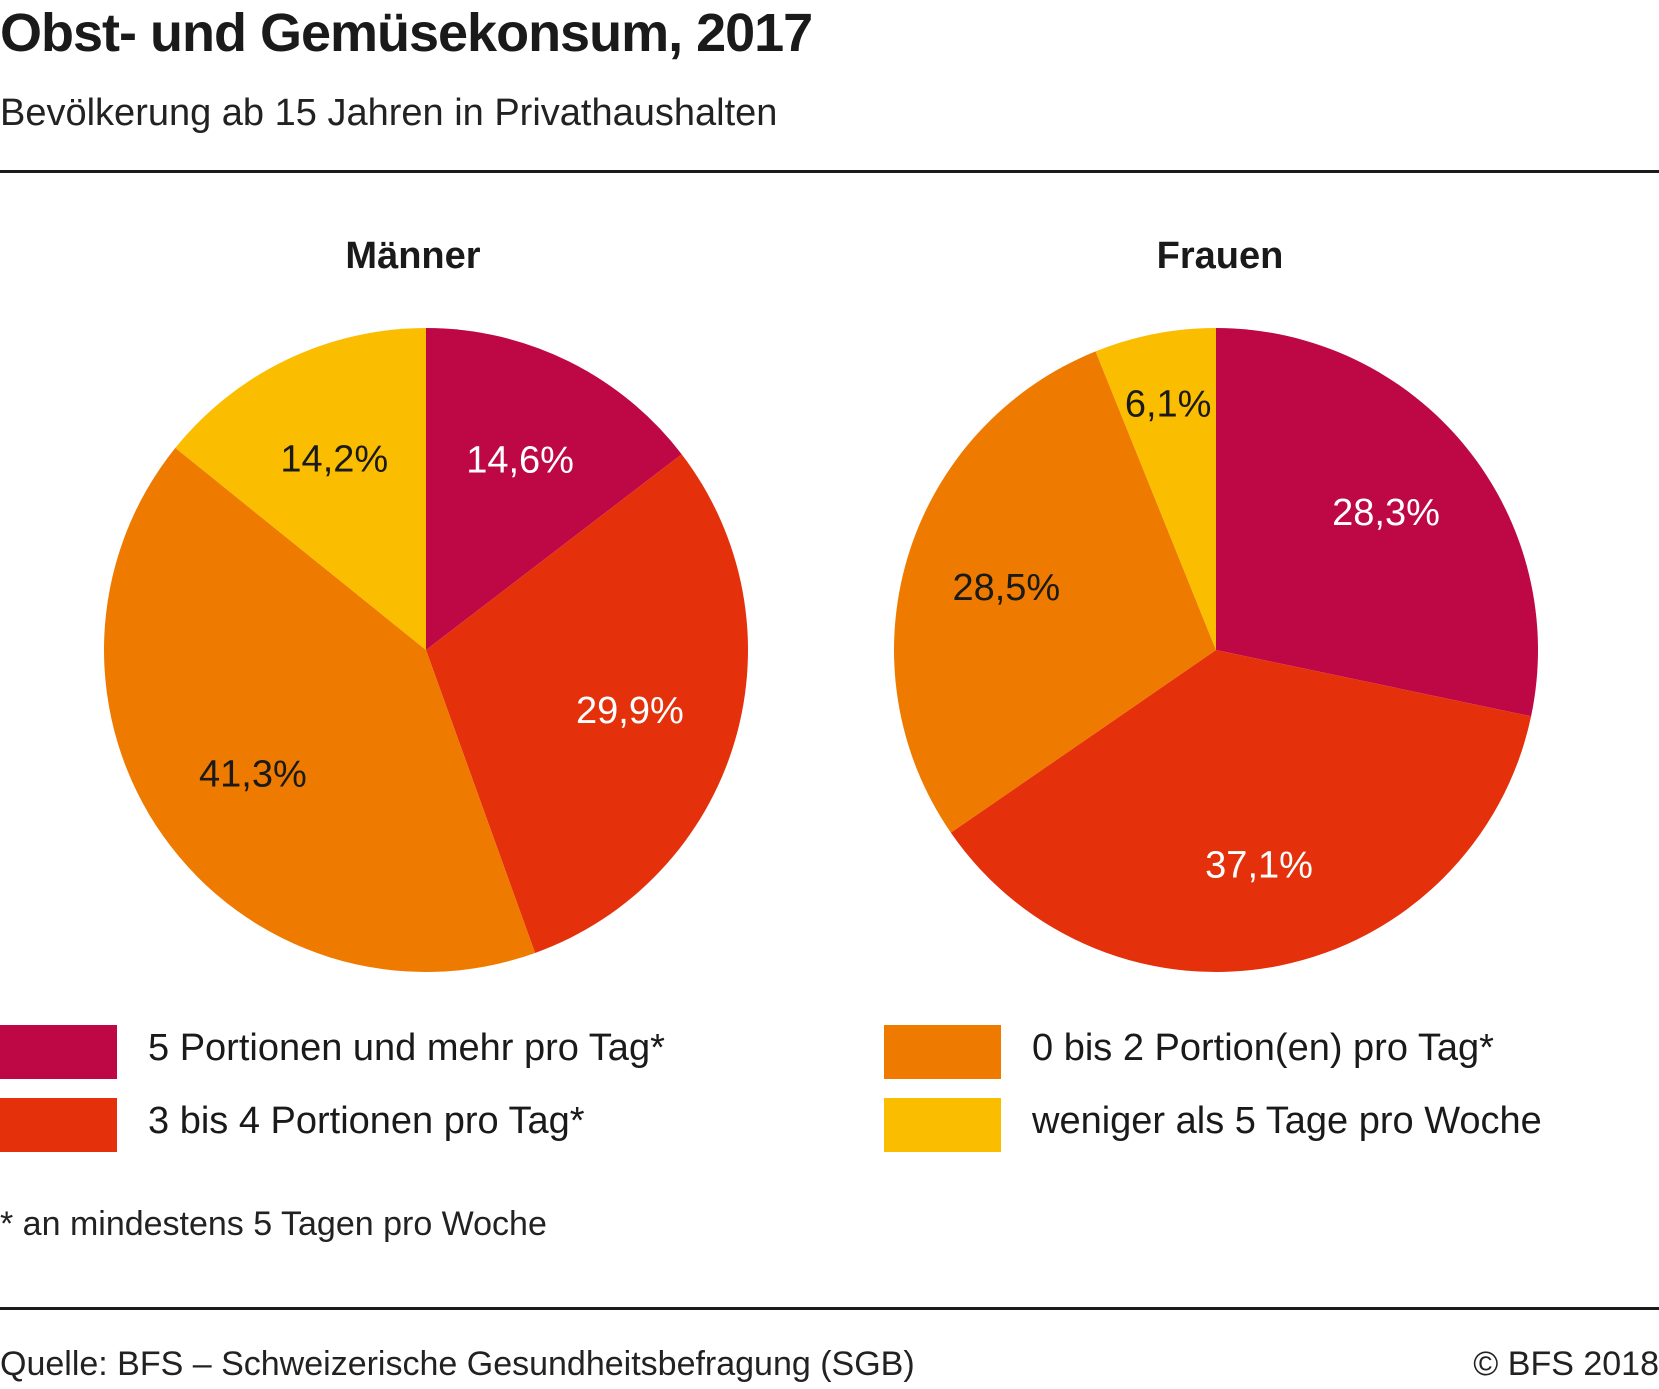  What do you see at coordinates (1386, 513) in the screenshot?
I see `slice-label: 28,3%` at bounding box center [1386, 513].